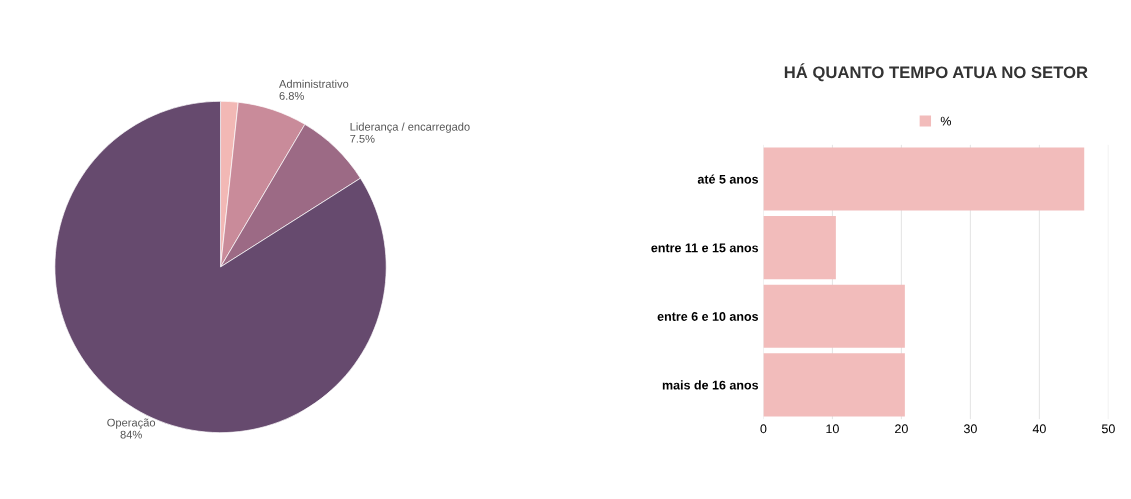  What do you see at coordinates (763, 429) in the screenshot?
I see `x-tick-label: 0` at bounding box center [763, 429].